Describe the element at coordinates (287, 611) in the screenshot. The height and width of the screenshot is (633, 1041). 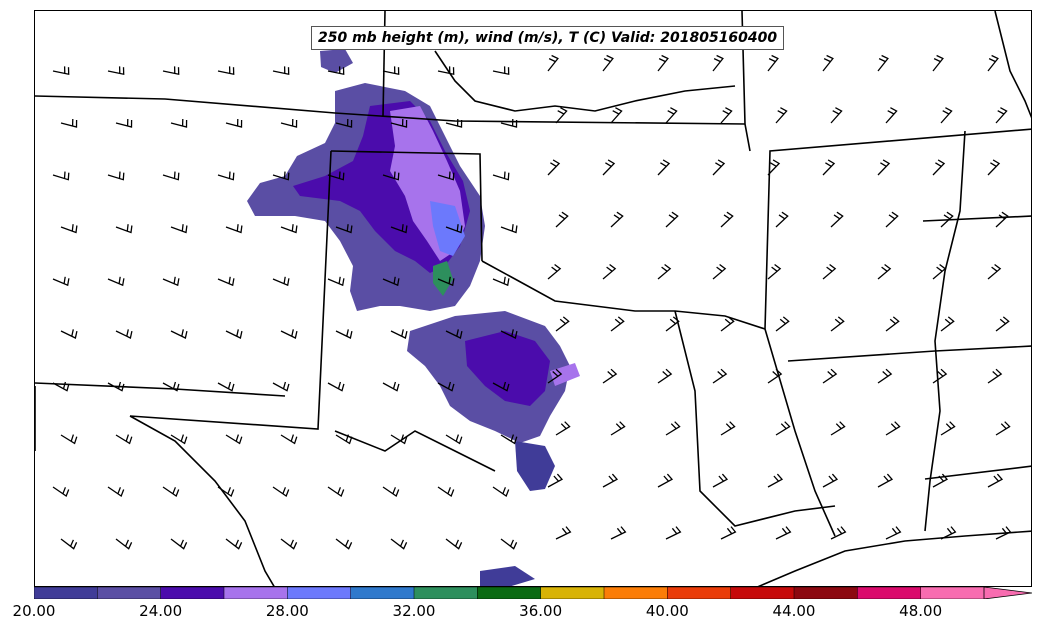
I see `colorbar-tick-label: 28.00` at that location.